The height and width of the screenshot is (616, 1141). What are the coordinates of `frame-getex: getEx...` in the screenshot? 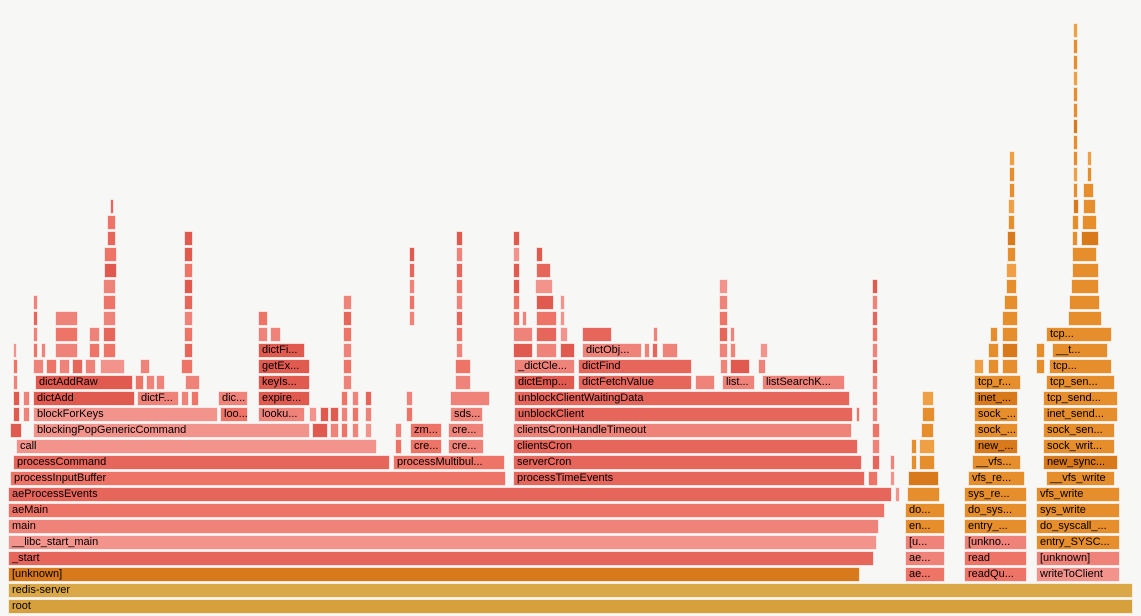 It's located at (284, 366).